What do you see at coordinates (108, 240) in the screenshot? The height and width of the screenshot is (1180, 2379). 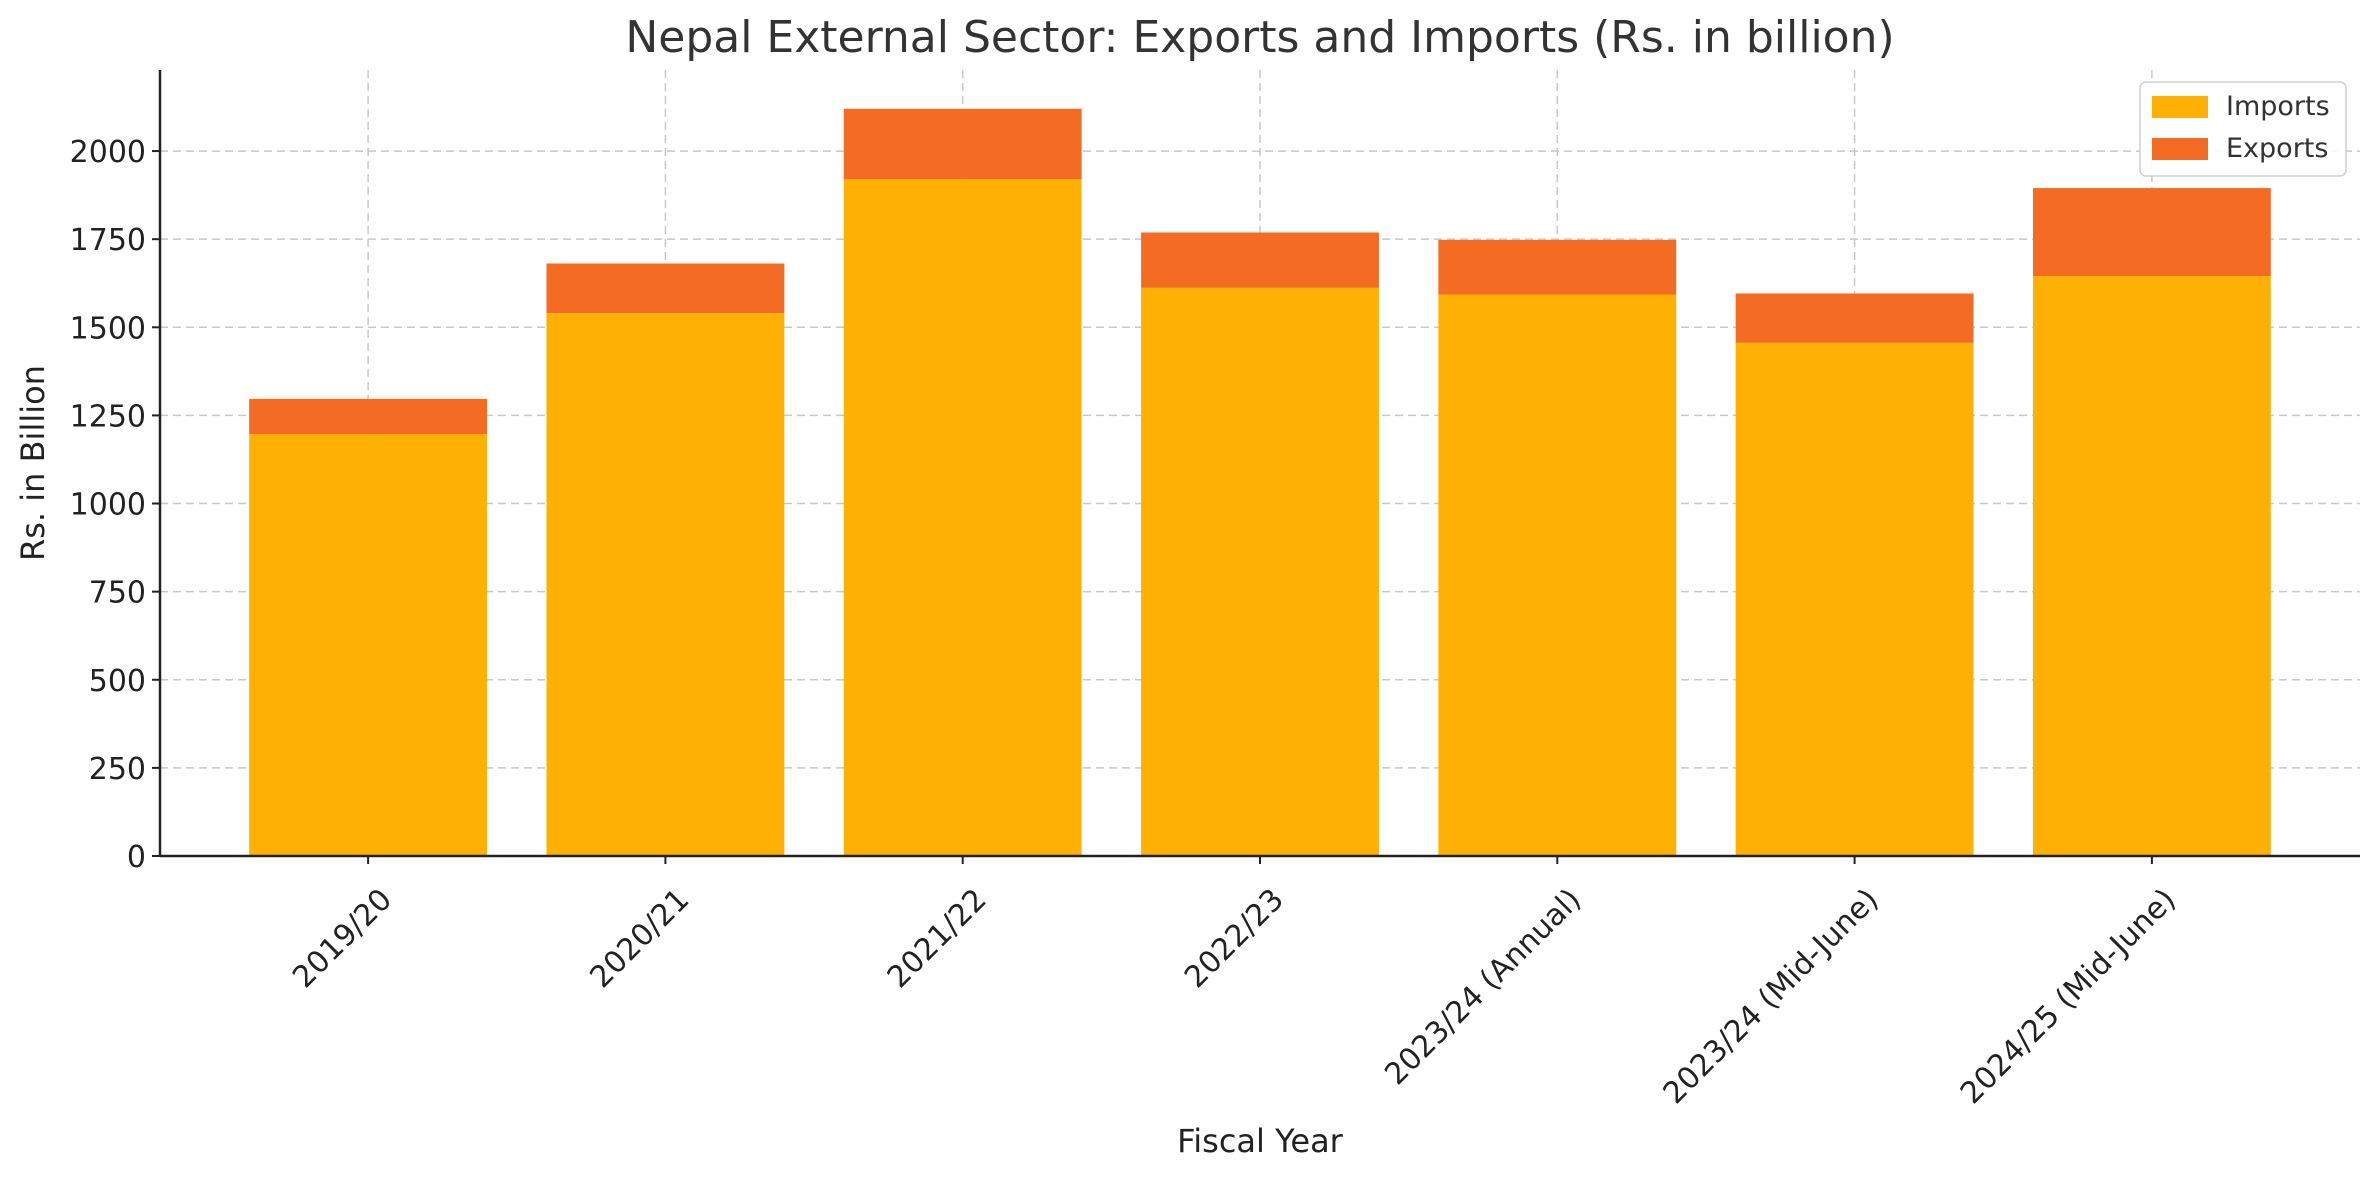 I see `y-tick-label: 1750` at bounding box center [108, 240].